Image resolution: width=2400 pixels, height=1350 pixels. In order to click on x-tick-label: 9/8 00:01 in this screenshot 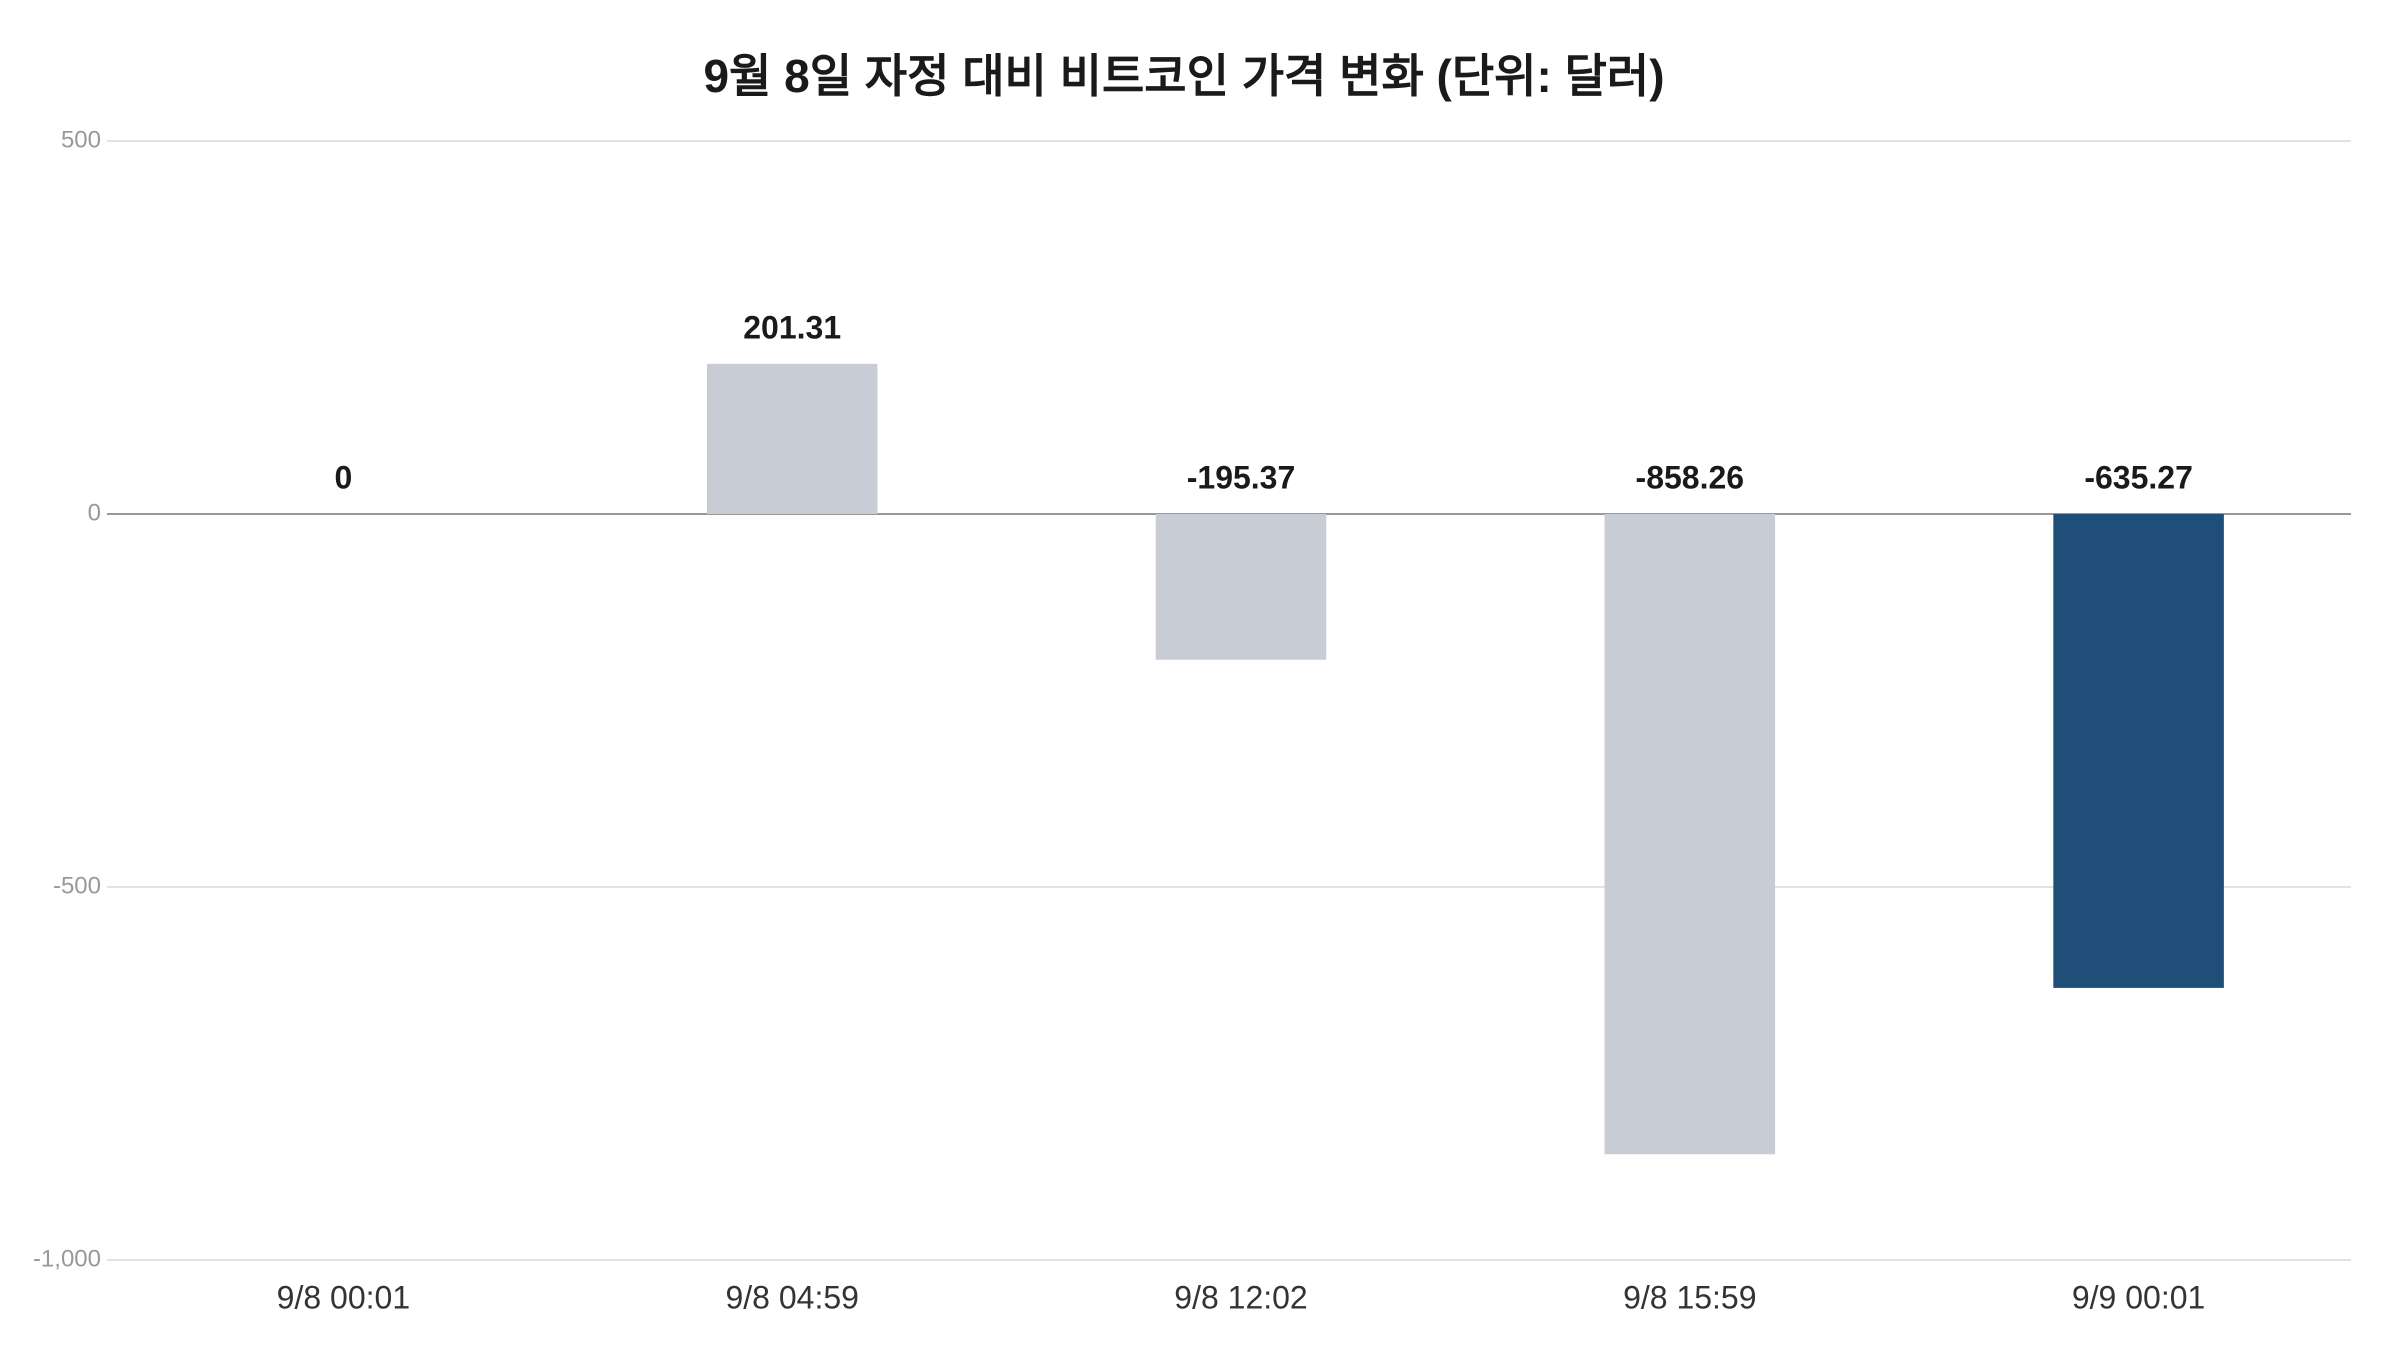, I will do `click(343, 1297)`.